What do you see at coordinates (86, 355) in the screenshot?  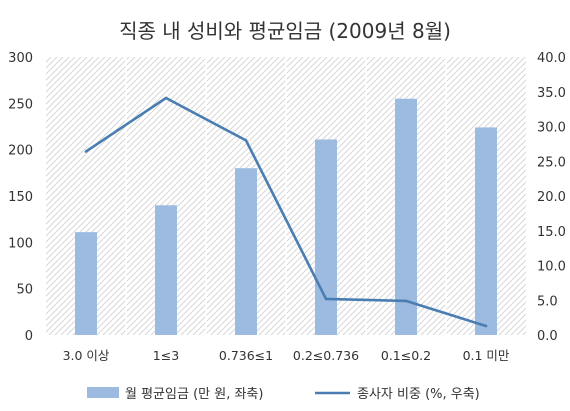 I see `x-tick-label: 3.0 이상` at bounding box center [86, 355].